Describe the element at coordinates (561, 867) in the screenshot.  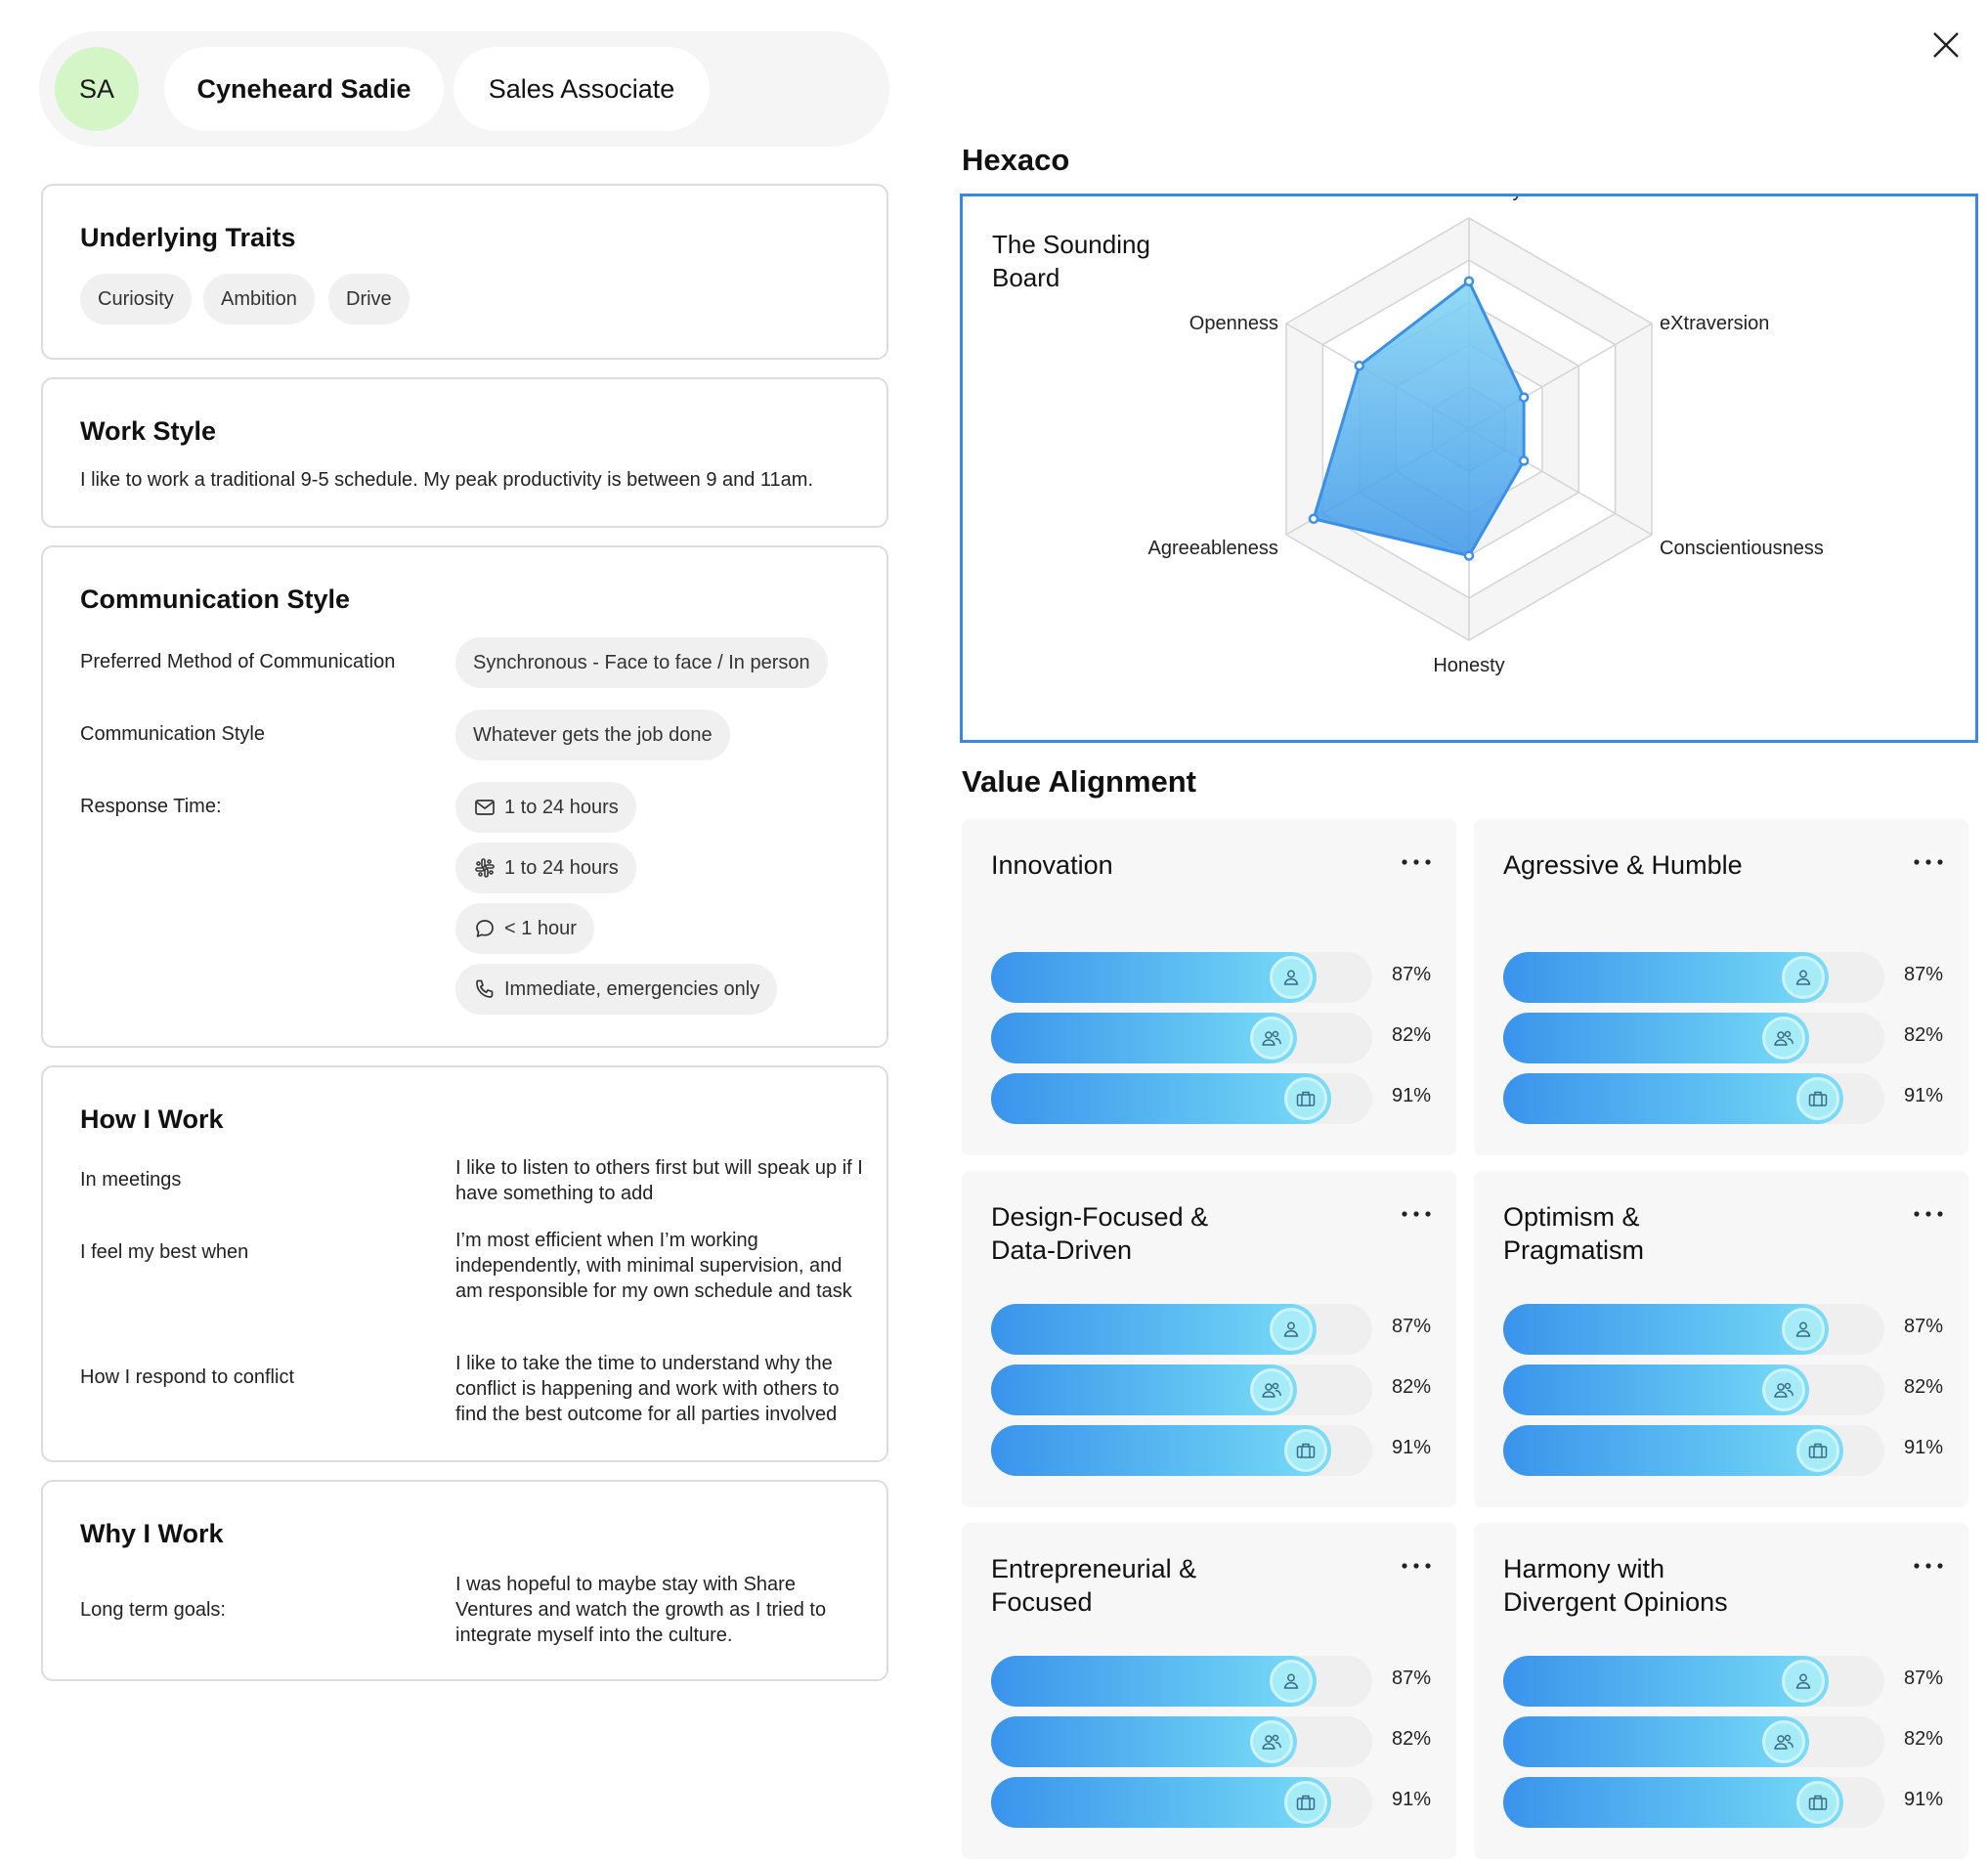
I see `response-time-text: 1 to 24 hours` at that location.